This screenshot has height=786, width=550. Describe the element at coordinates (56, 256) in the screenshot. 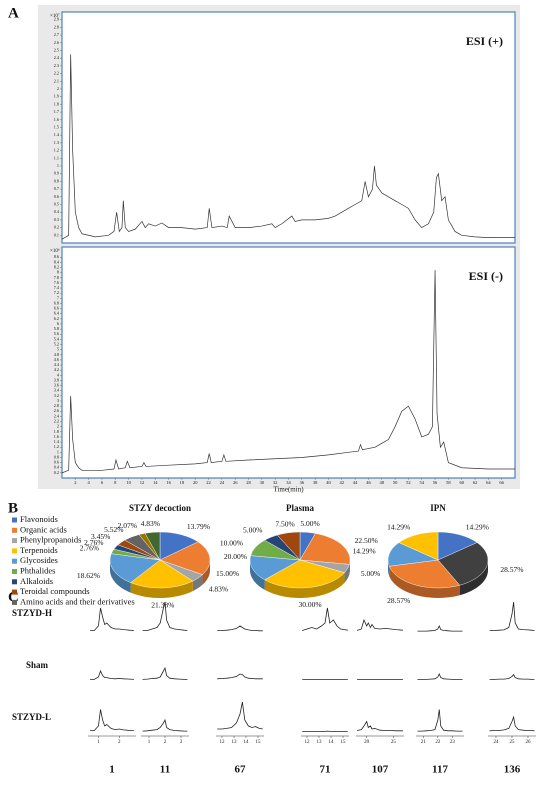

I see `y-tick-label: 8.6` at that location.